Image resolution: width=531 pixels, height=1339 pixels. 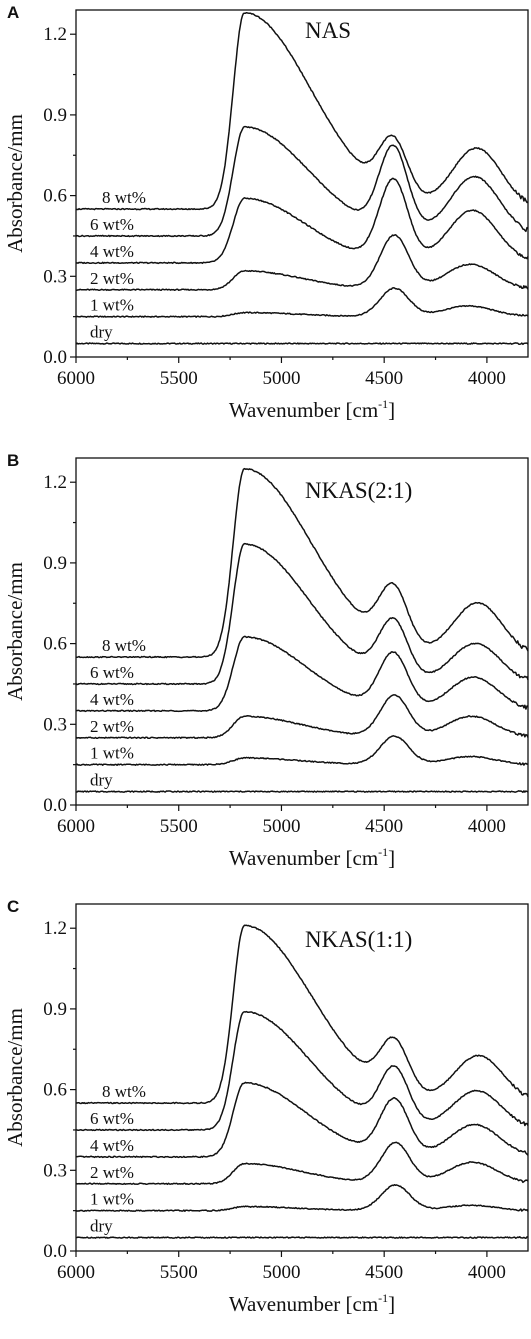 What do you see at coordinates (328, 30) in the screenshot?
I see `sample-label: NAS` at bounding box center [328, 30].